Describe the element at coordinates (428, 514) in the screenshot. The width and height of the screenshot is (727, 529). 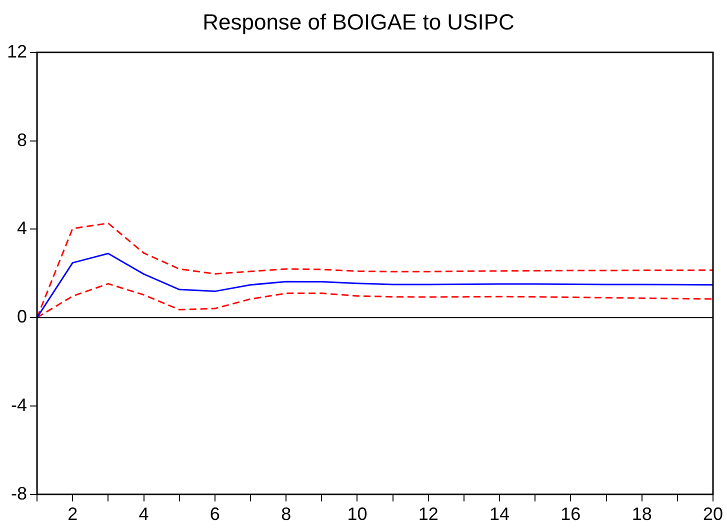
I see `x-tick-label: 12` at that location.